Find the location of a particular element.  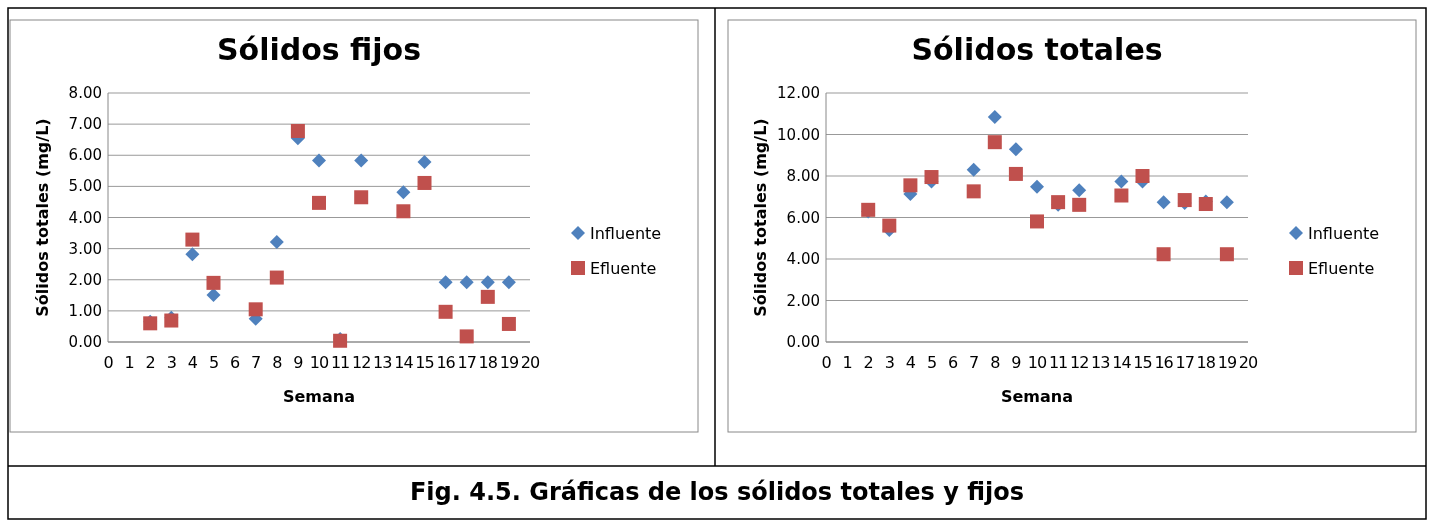

x-tick-label: 1 is located at coordinates (129, 362).